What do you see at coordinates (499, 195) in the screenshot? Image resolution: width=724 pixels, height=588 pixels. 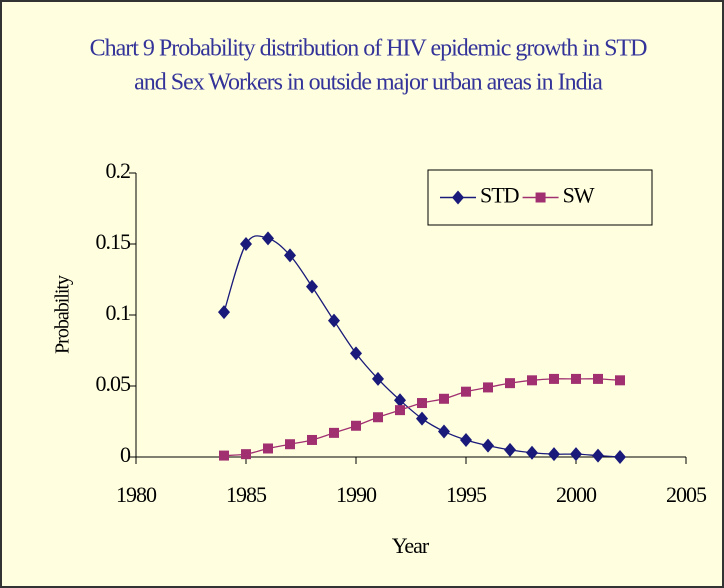 I see `legend-label: STD` at bounding box center [499, 195].